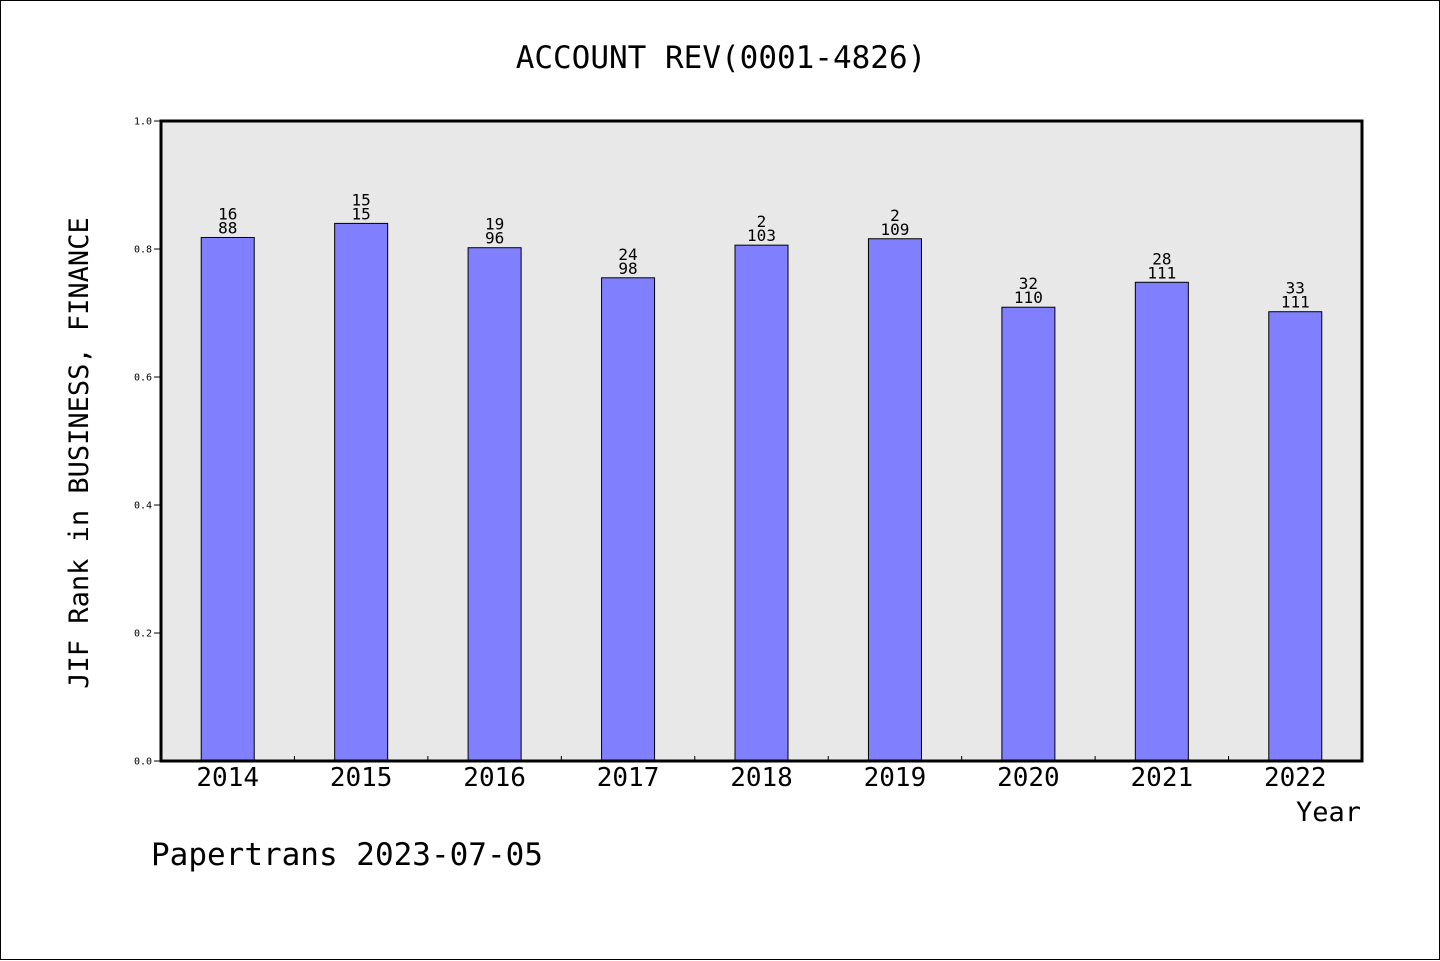 The height and width of the screenshot is (961, 1440). I want to click on x-tick-label: 2014, so click(227, 778).